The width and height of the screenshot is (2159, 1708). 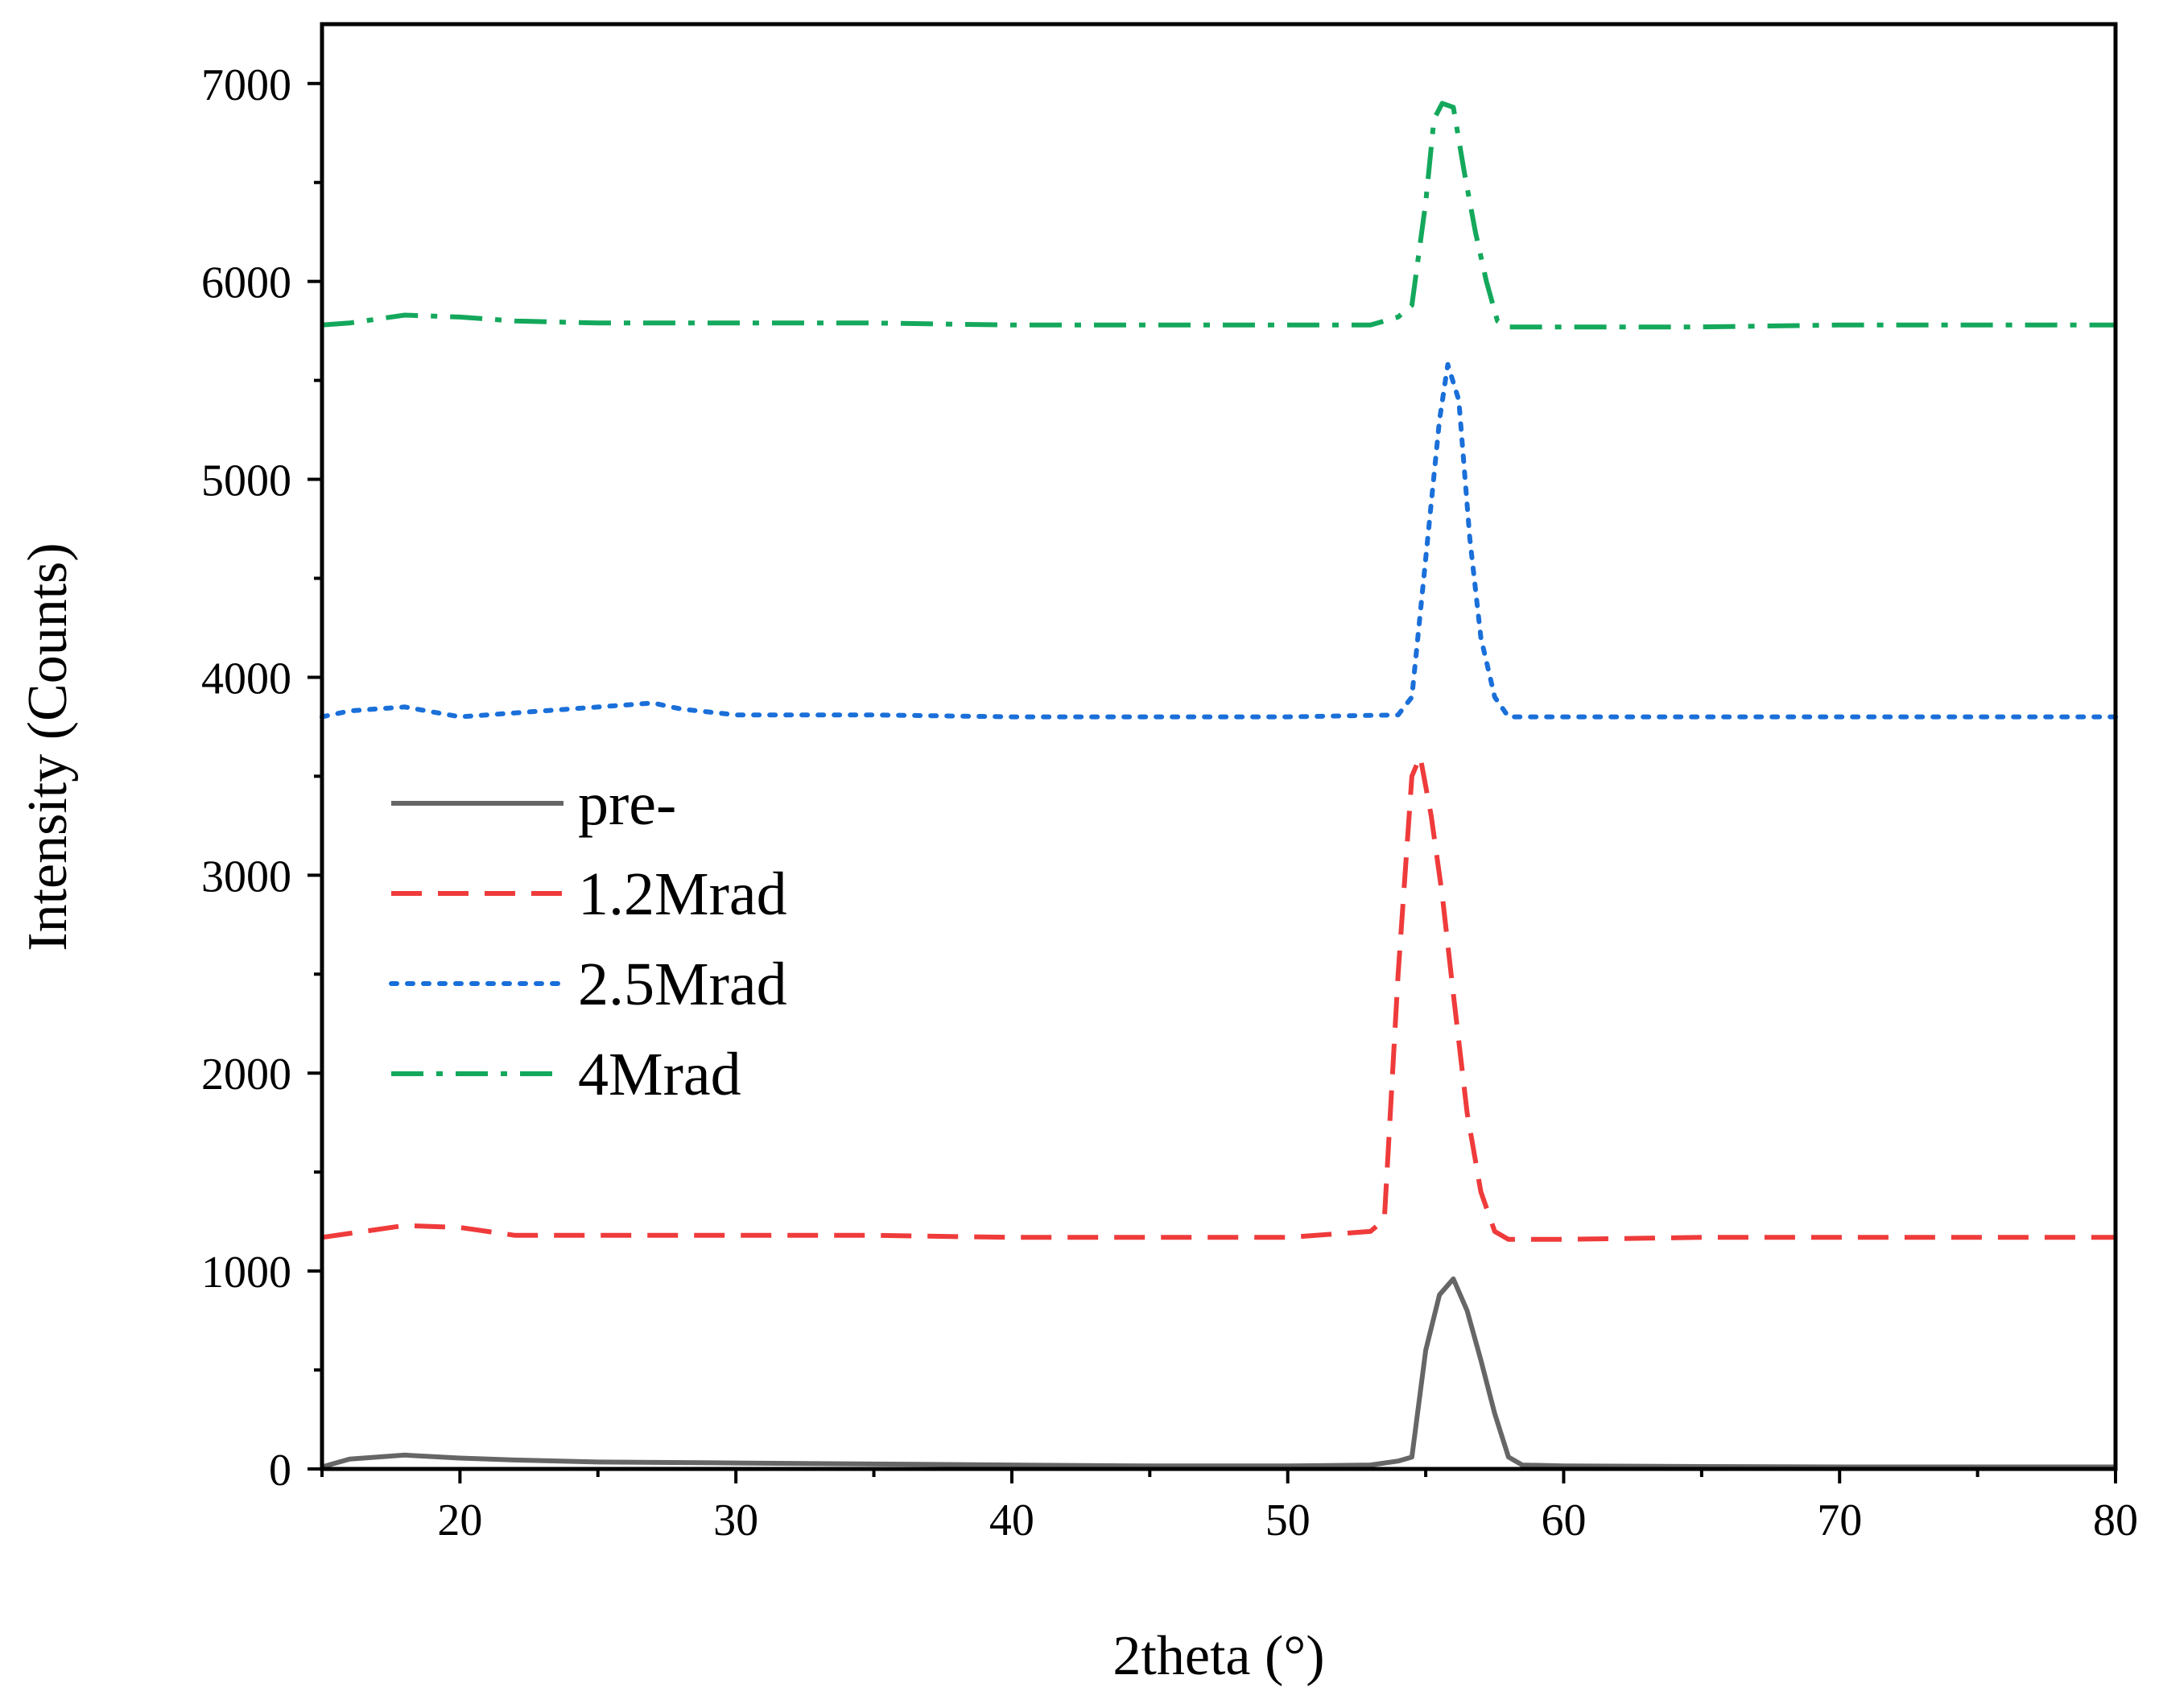 What do you see at coordinates (246, 1074) in the screenshot?
I see `y-tick-label: 2000` at bounding box center [246, 1074].